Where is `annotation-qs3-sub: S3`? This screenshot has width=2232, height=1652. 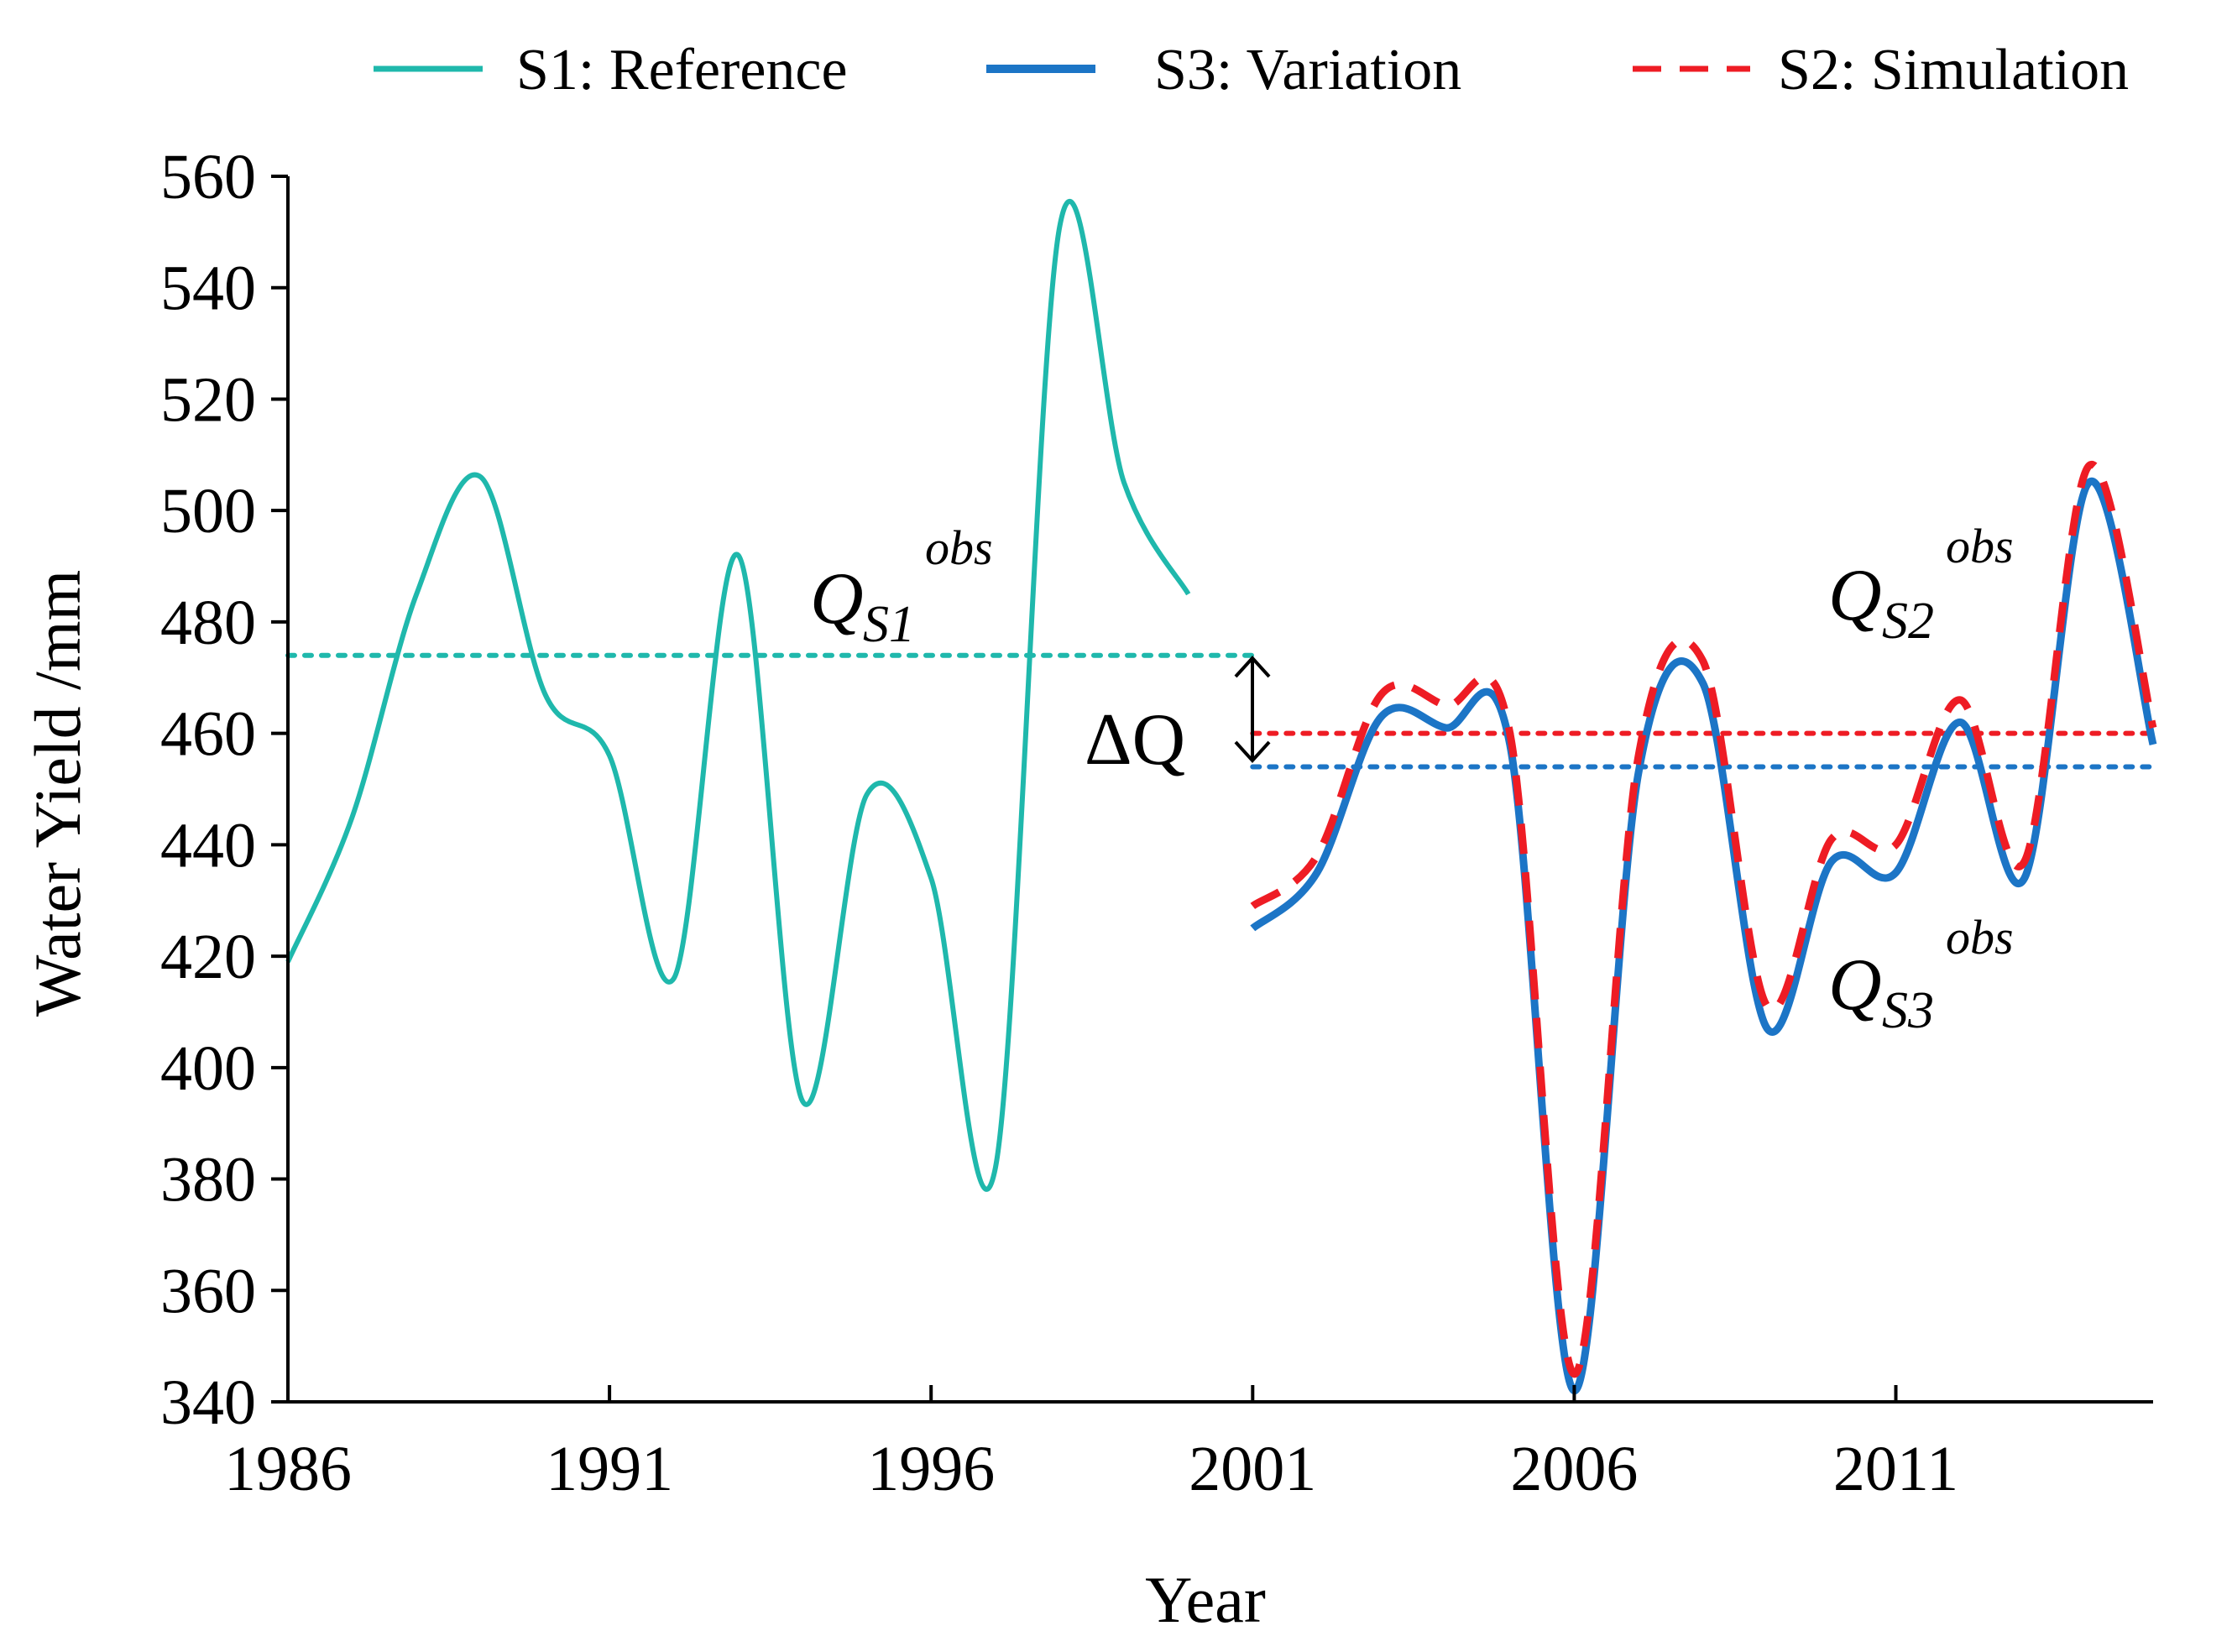
annotation-qs3-sub: S3 is located at coordinates (1908, 1011).